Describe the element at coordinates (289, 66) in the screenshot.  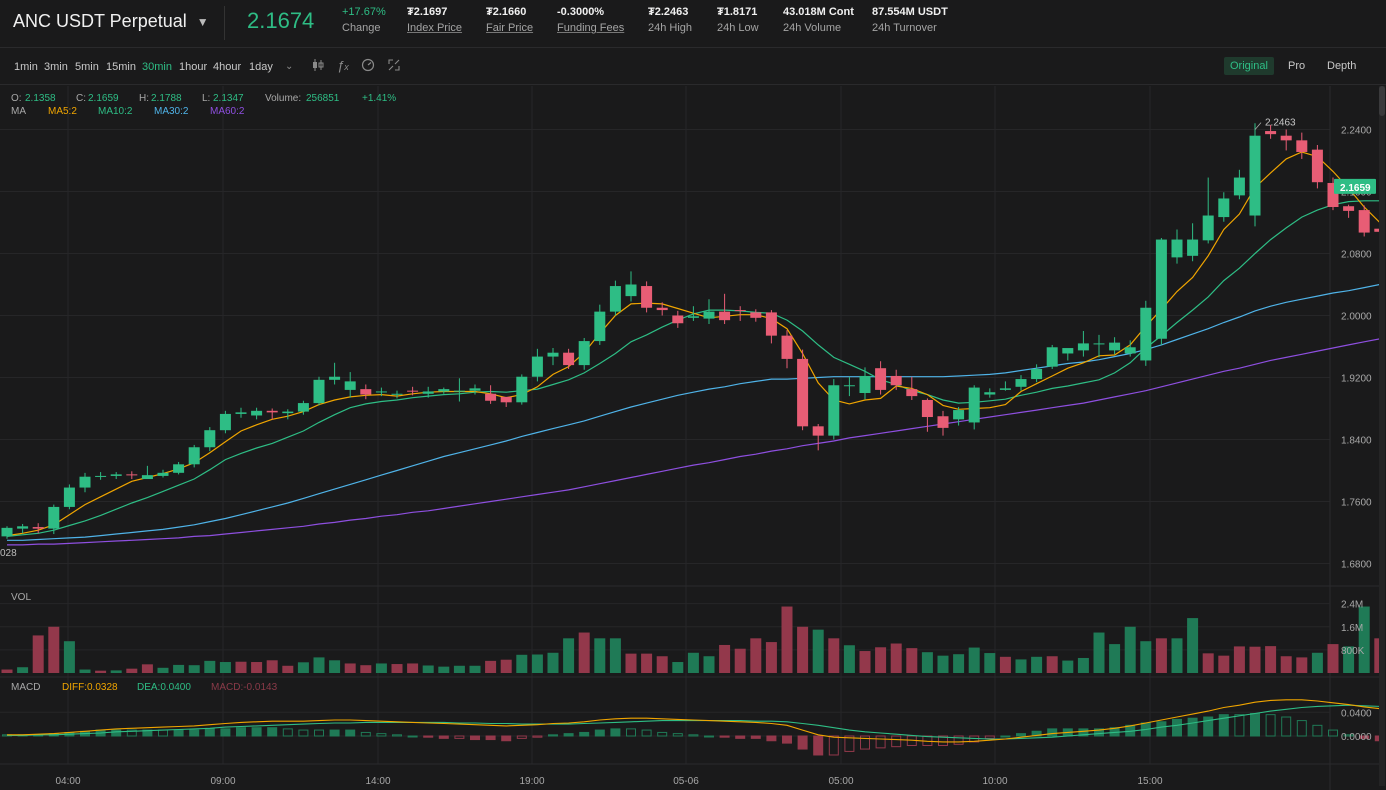
I see `chevron-down-icon: ⌄` at that location.